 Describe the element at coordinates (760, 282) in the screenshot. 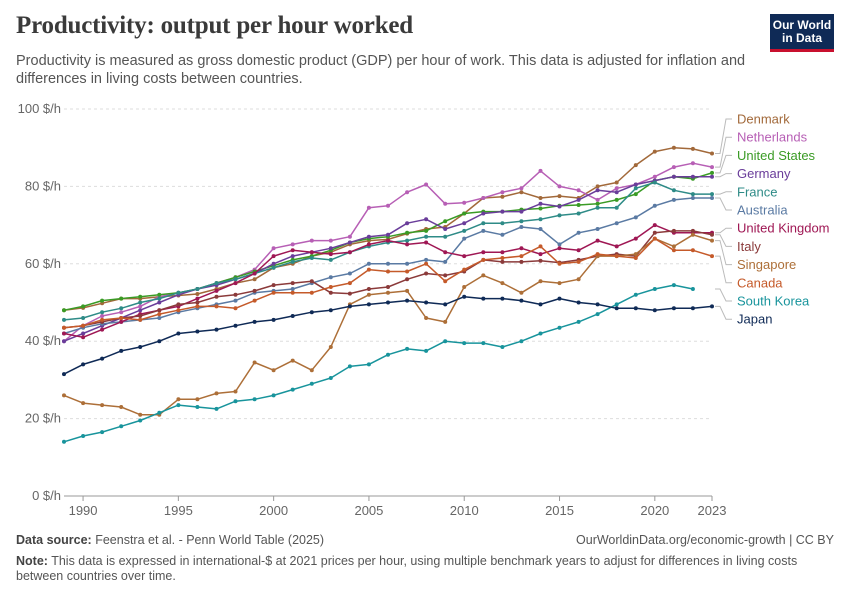

I see `legend-label-canada: Canada` at that location.